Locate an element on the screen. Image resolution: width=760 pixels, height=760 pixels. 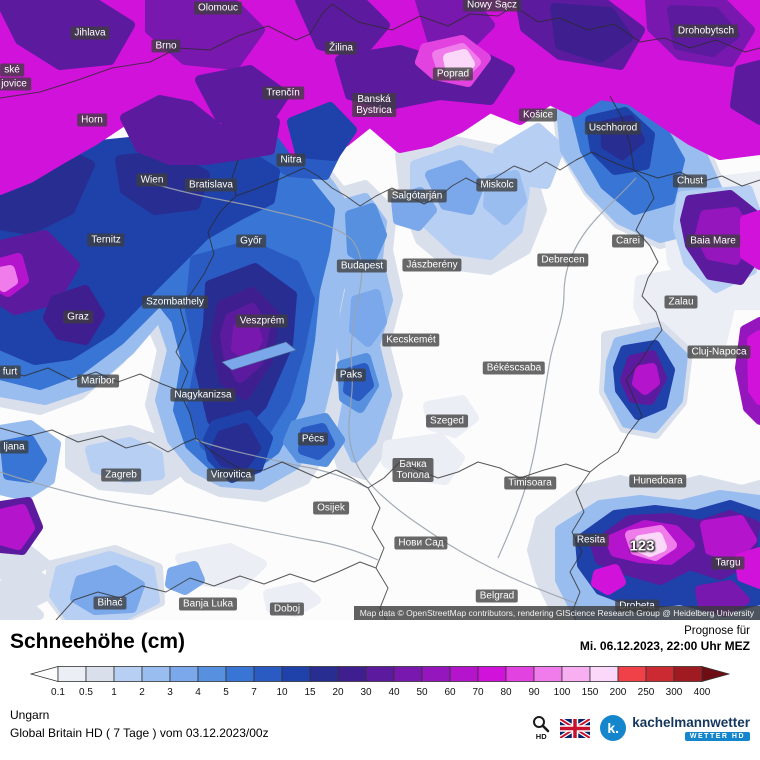
svg-text: 90 is located at coordinates (534, 692).